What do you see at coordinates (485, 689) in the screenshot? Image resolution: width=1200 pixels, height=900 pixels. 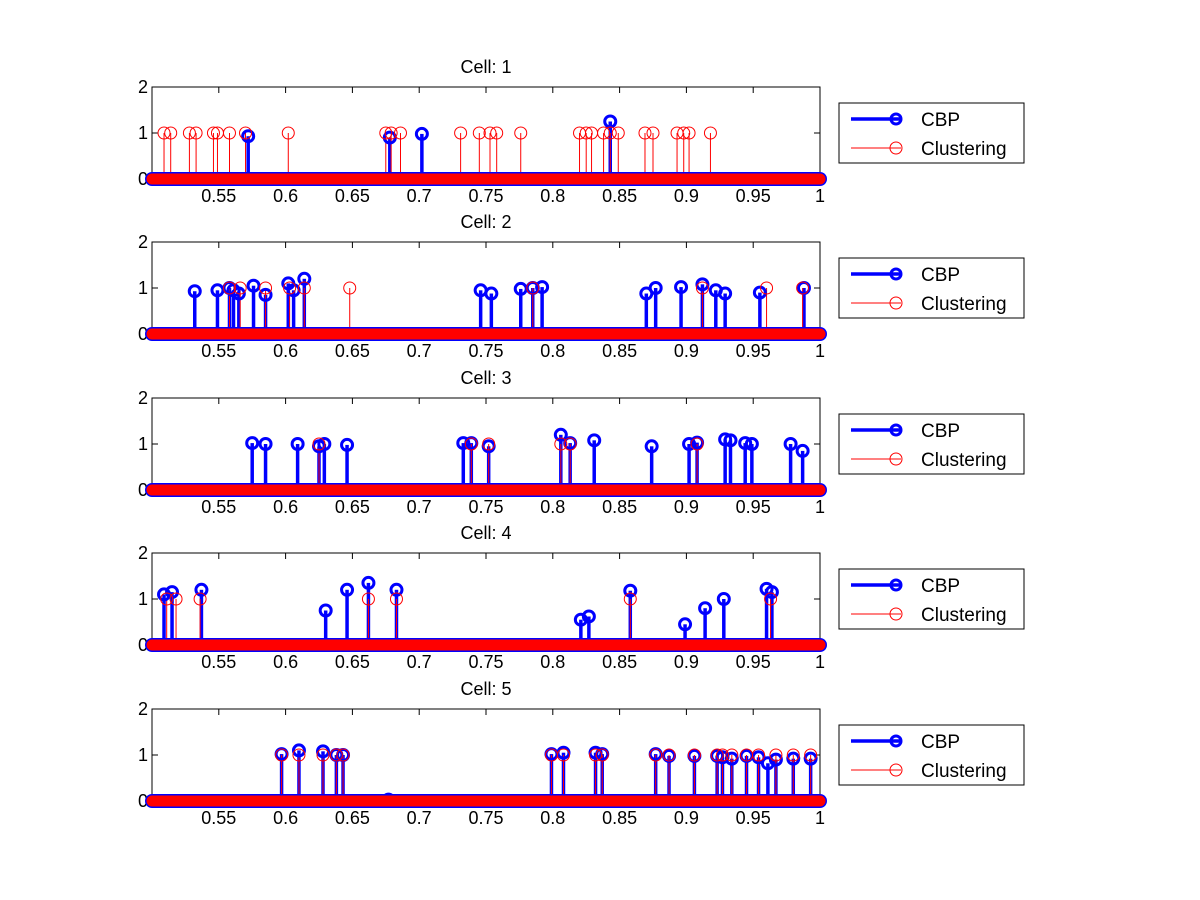 I see `subplot-title: Cell: 5` at bounding box center [485, 689].